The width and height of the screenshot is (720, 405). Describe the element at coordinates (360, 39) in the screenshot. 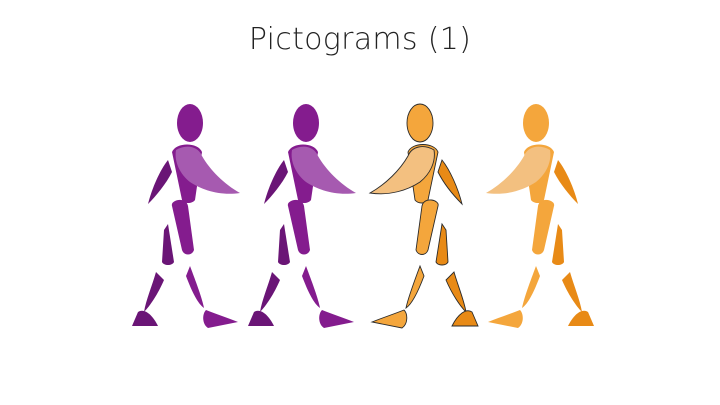

I see `slide-title: Pictograms (1)` at that location.